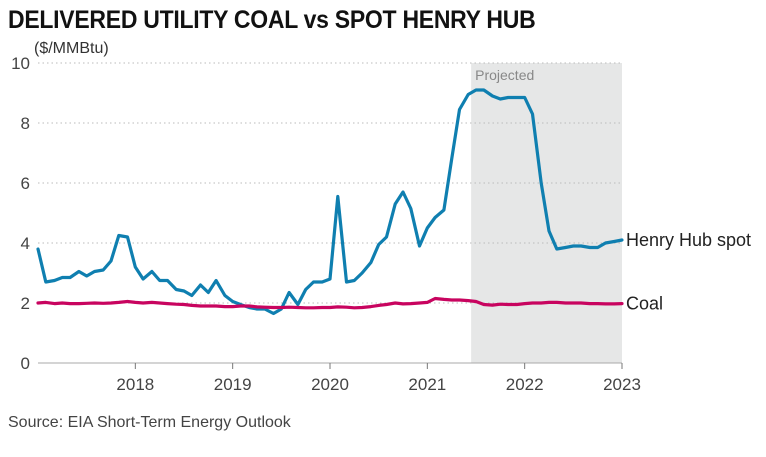 This screenshot has height=457, width=766. Describe the element at coordinates (330, 303) in the screenshot. I see `series-line-coal` at that location.